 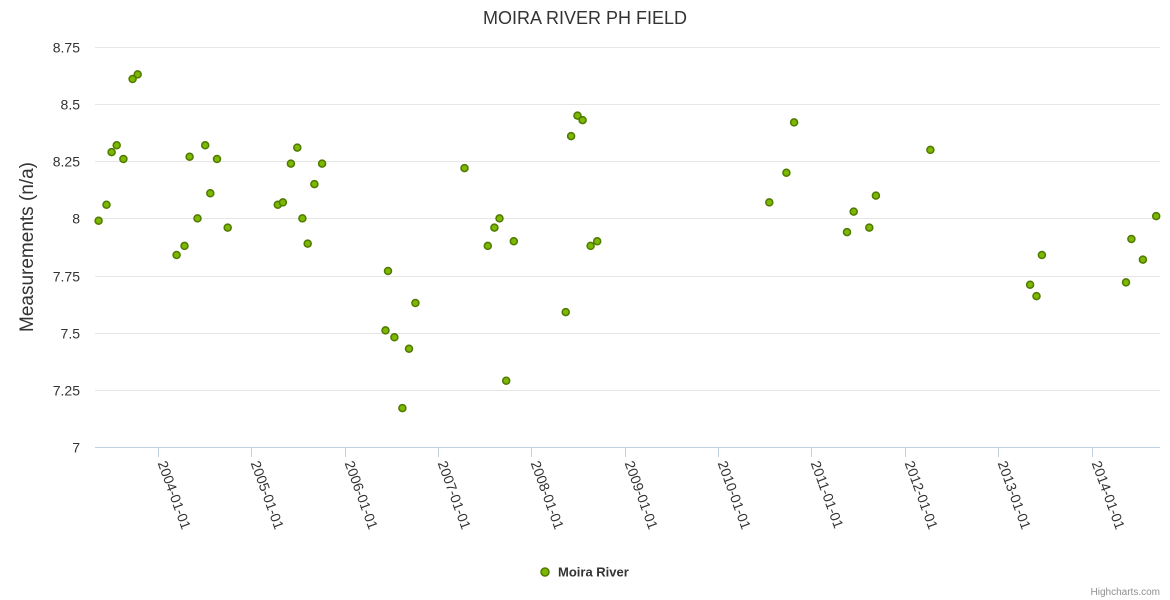 What do you see at coordinates (585, 18) in the screenshot?
I see `chart-title: MOIRA RIVER PH FIELD` at bounding box center [585, 18].